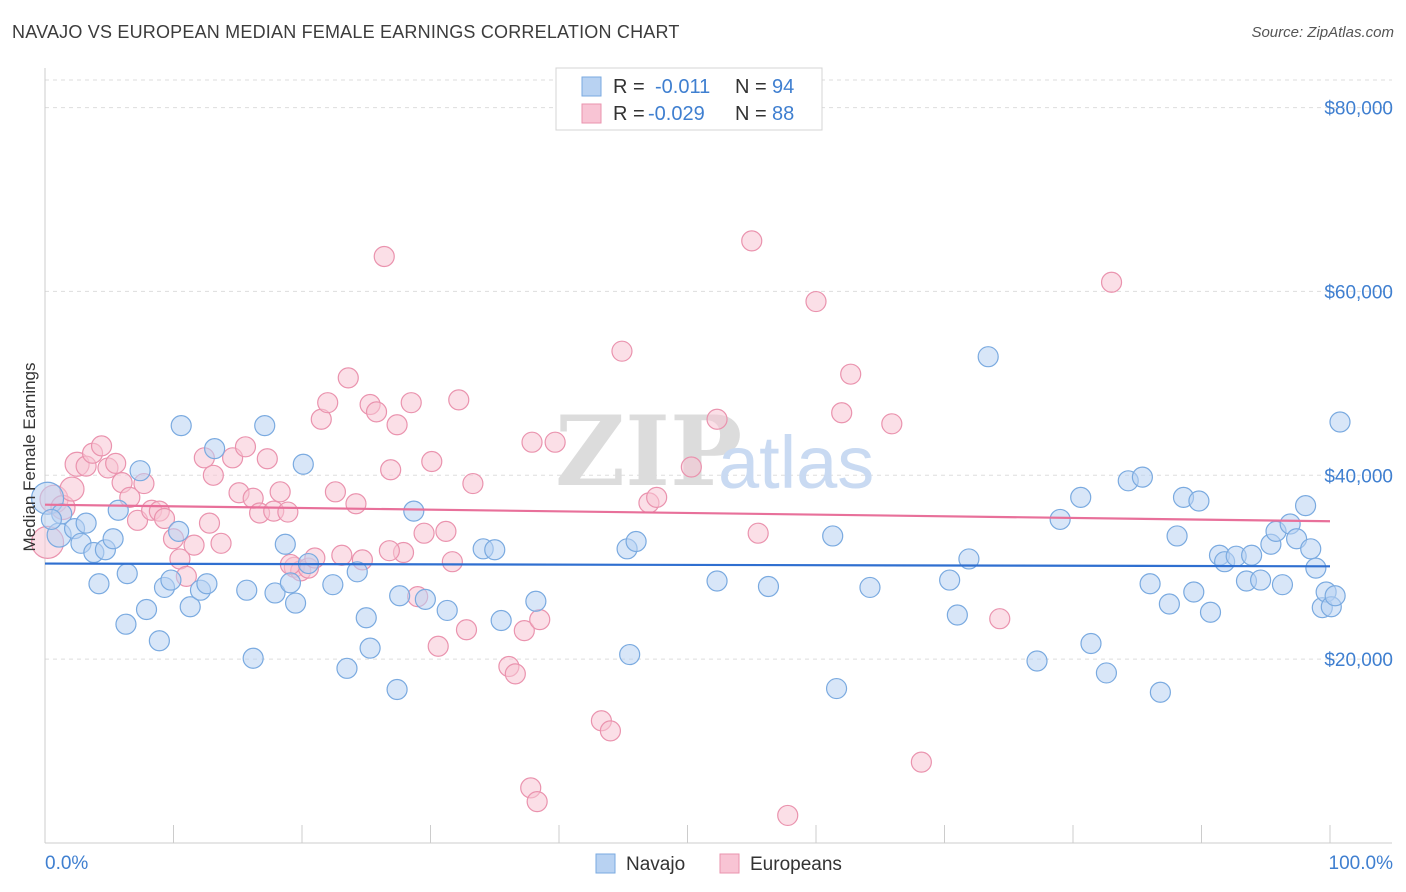  Describe the element at coordinates (1358, 660) in the screenshot. I see `y-tick-label-0: $20,000` at that location.